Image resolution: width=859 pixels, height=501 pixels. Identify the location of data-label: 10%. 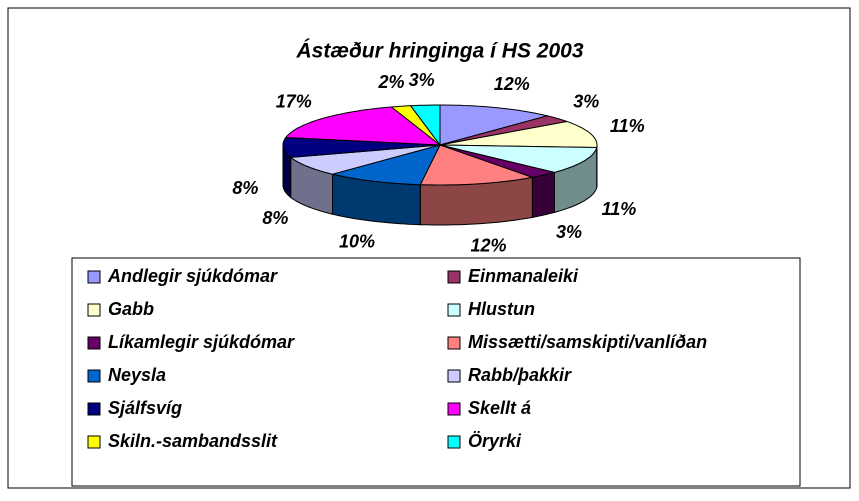
(357, 242).